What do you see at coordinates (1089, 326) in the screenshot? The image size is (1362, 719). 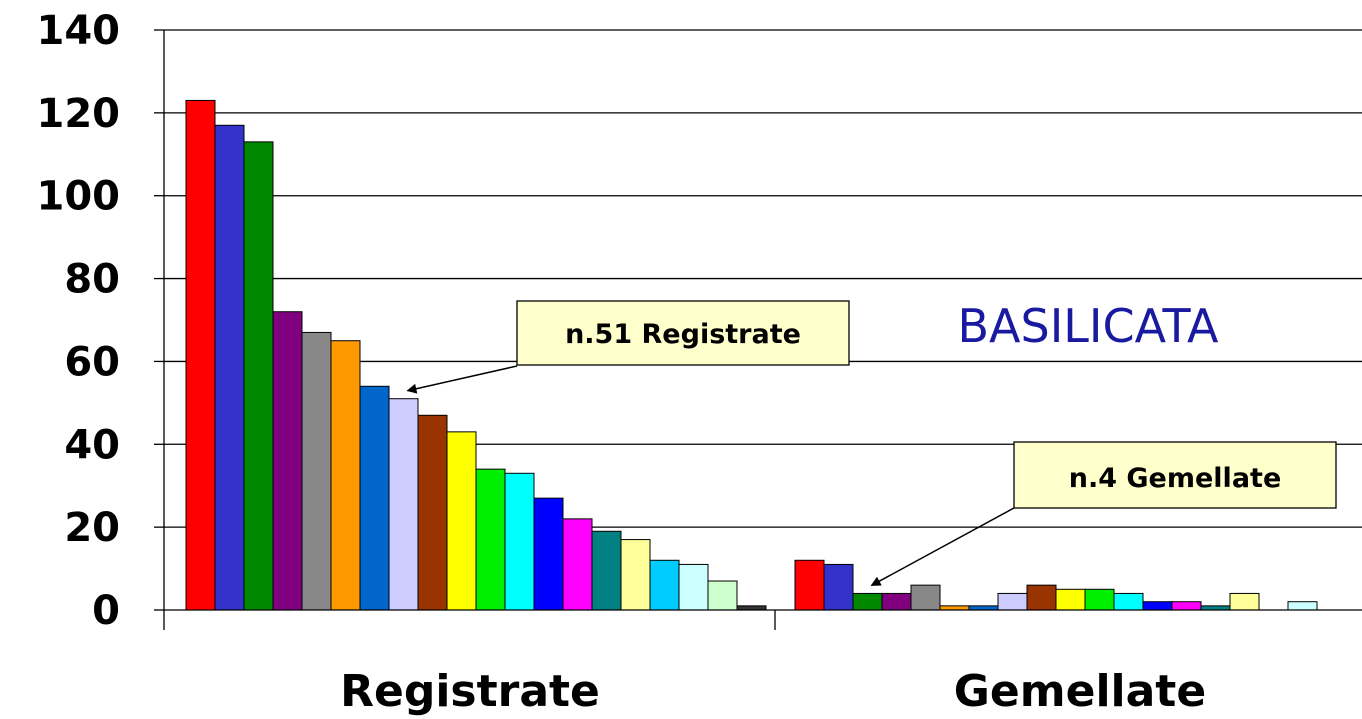 I see `chart-title: BASILICATA` at bounding box center [1089, 326].